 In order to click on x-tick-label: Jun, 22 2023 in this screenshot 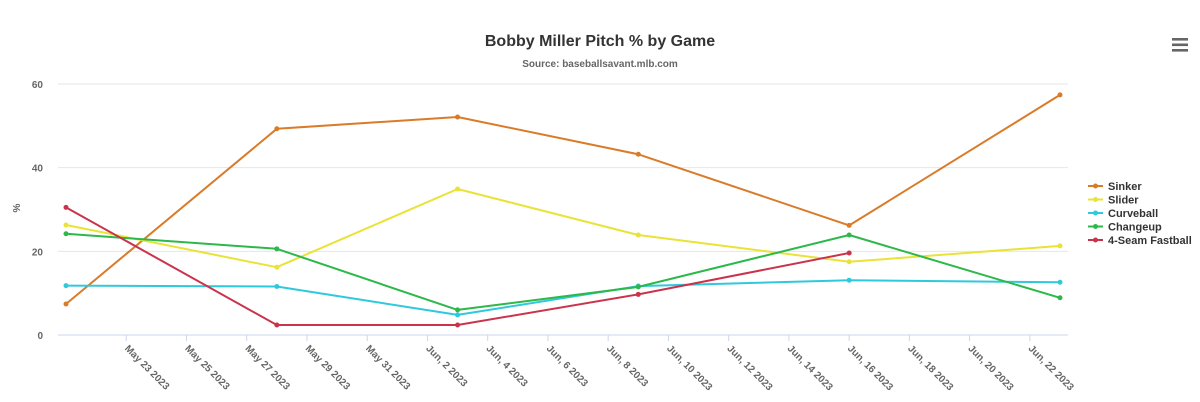, I will do `click(1051, 368)`.